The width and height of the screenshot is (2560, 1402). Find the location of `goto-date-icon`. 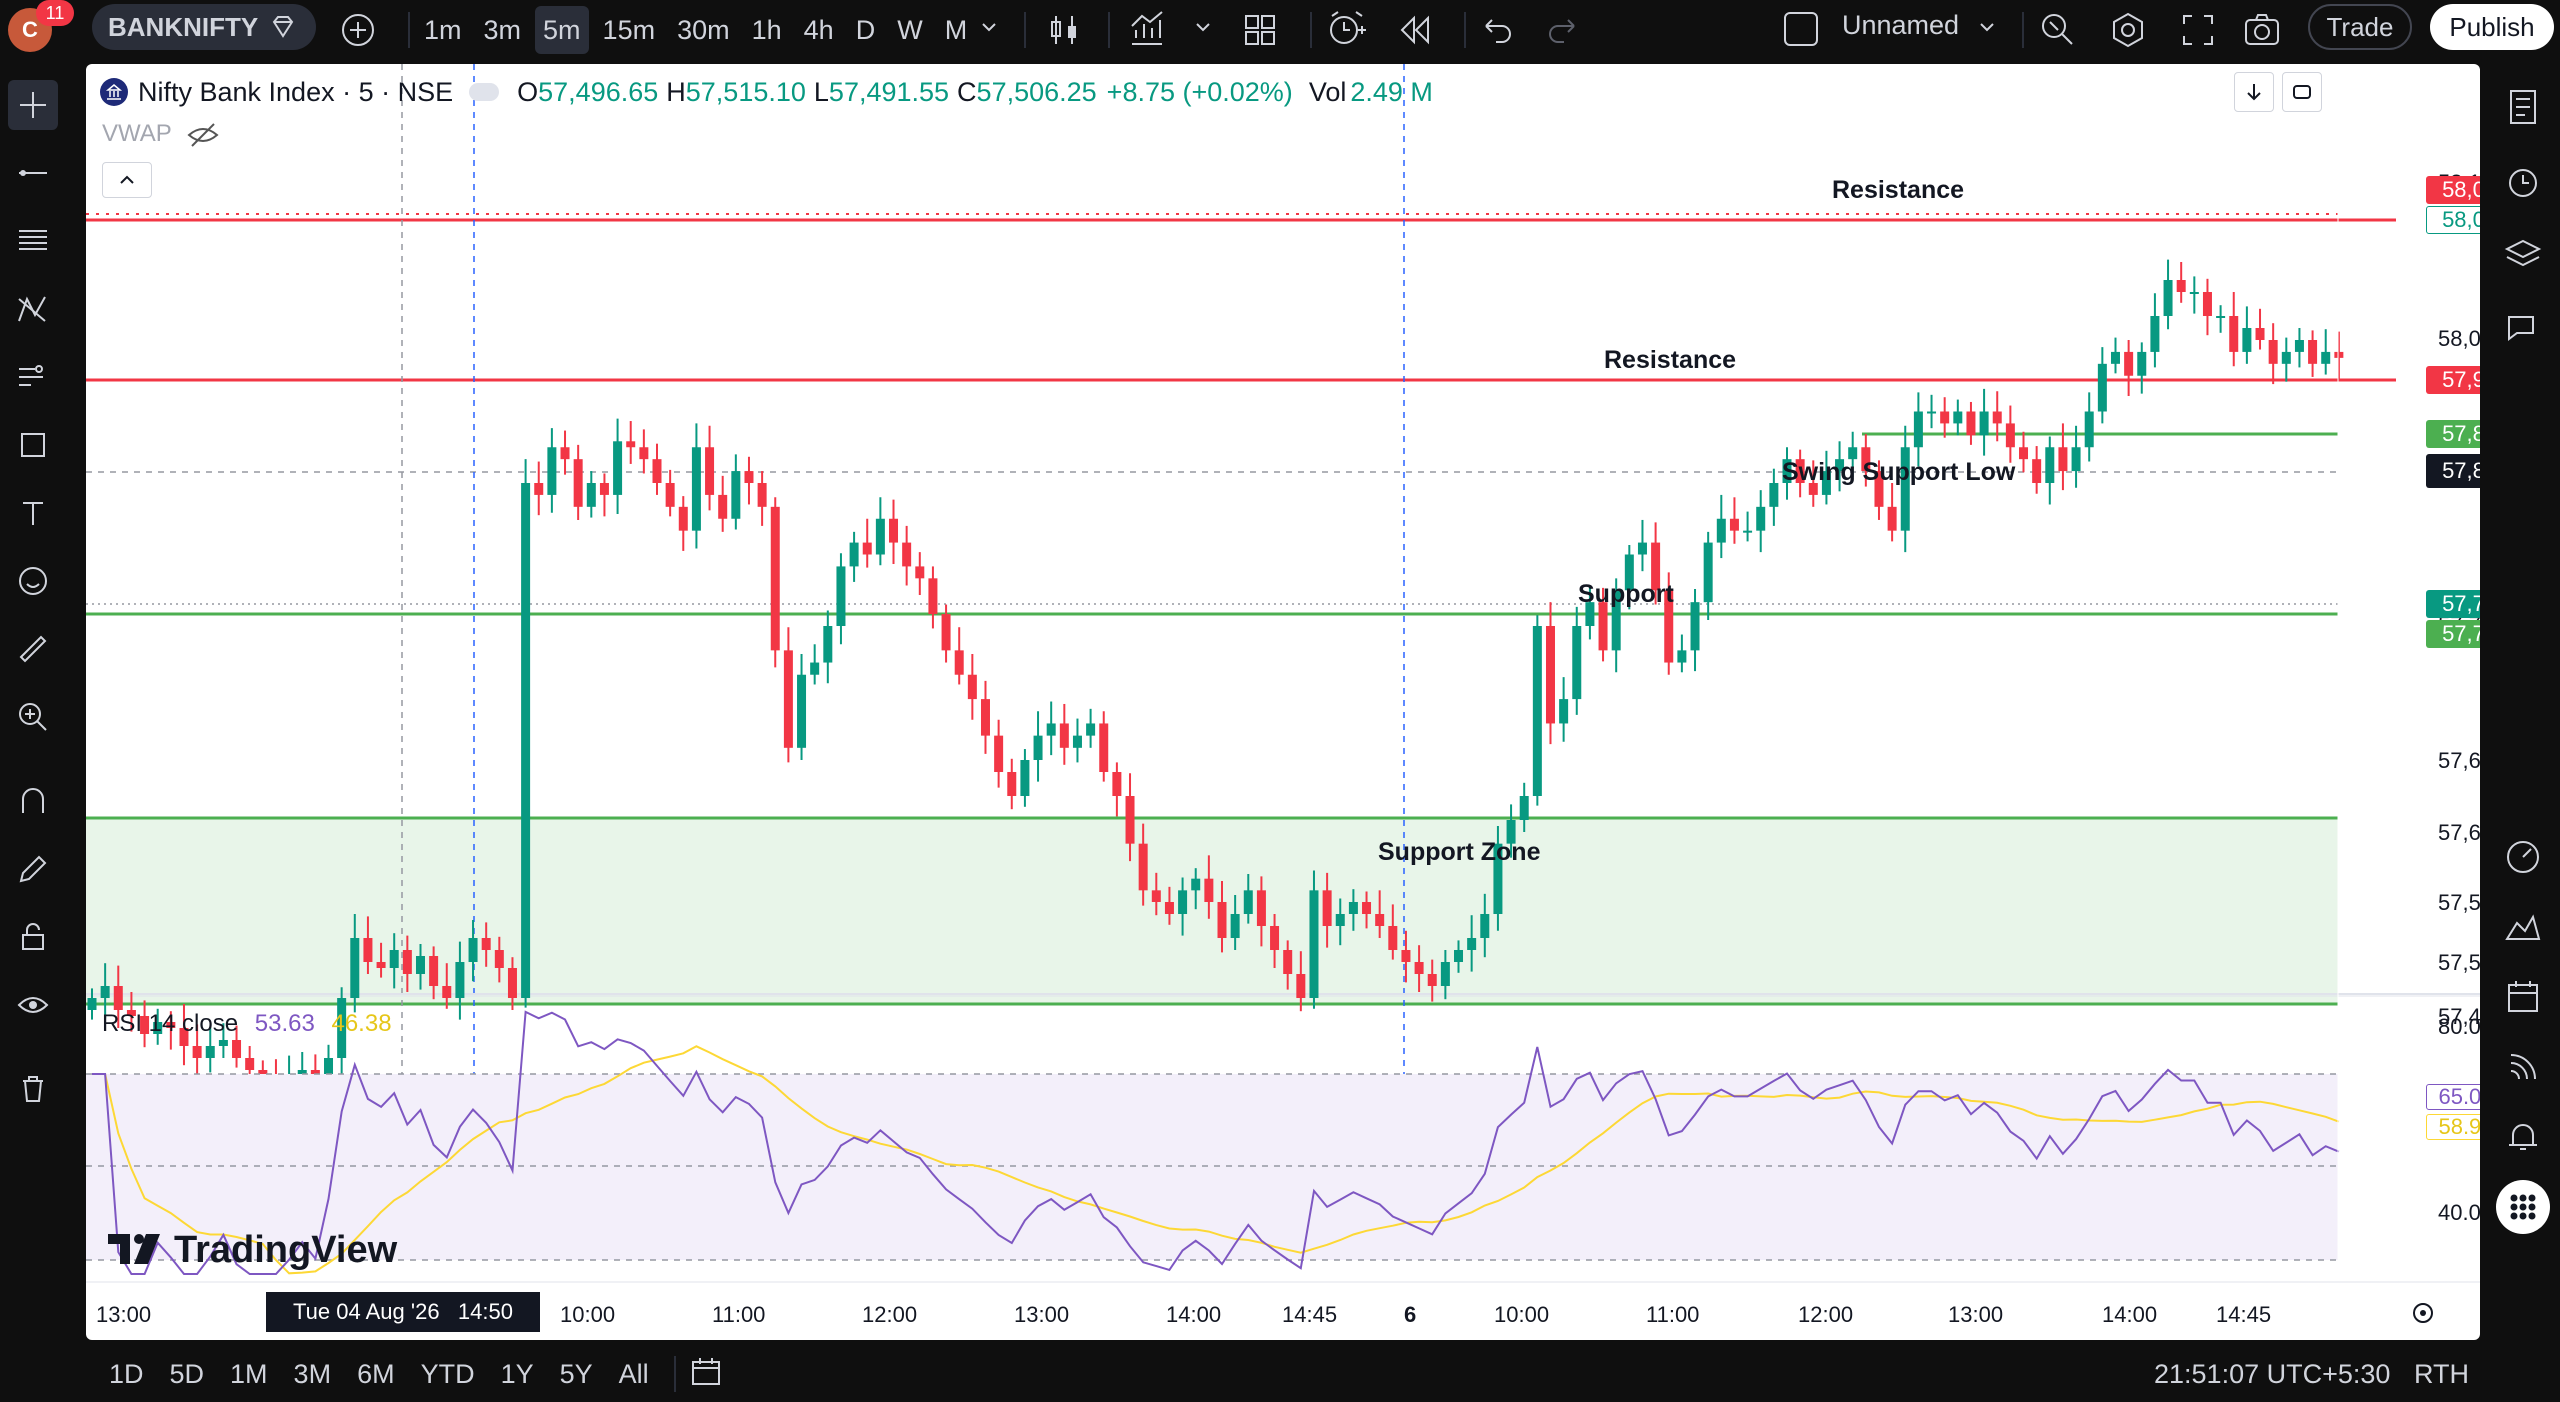

goto-date-icon is located at coordinates (706, 1374).